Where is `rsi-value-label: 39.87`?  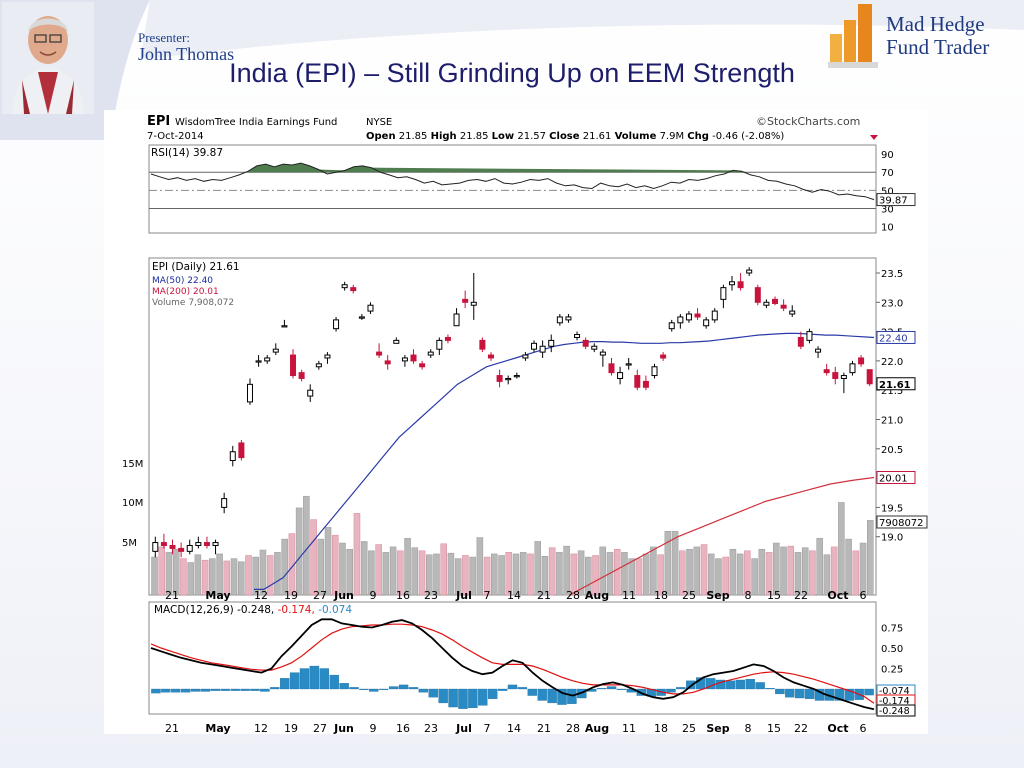
rsi-value-label: 39.87 is located at coordinates (893, 201).